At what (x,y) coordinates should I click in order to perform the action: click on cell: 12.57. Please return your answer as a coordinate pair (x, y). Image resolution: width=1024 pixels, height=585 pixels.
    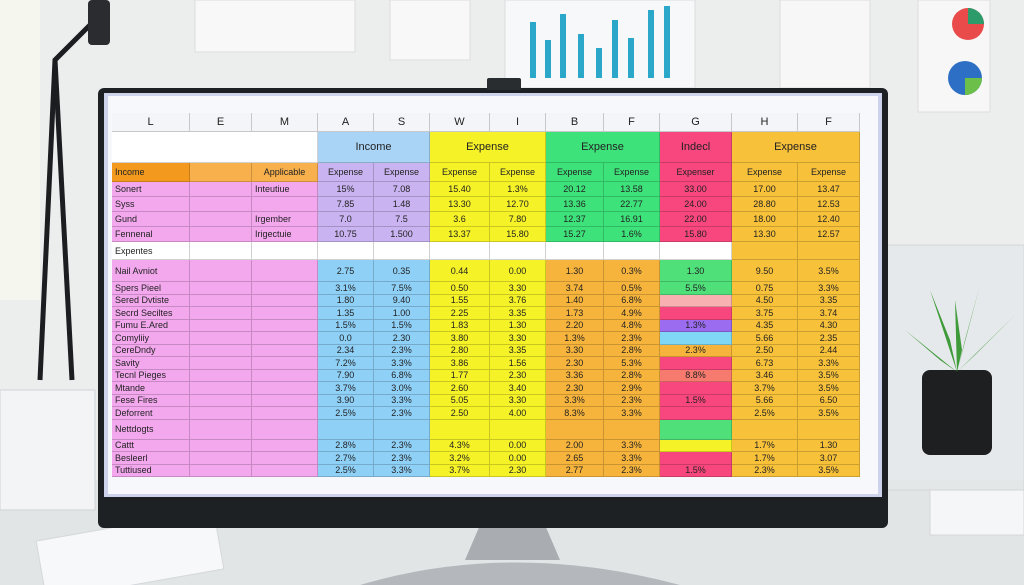
    Looking at the image, I should click on (829, 234).